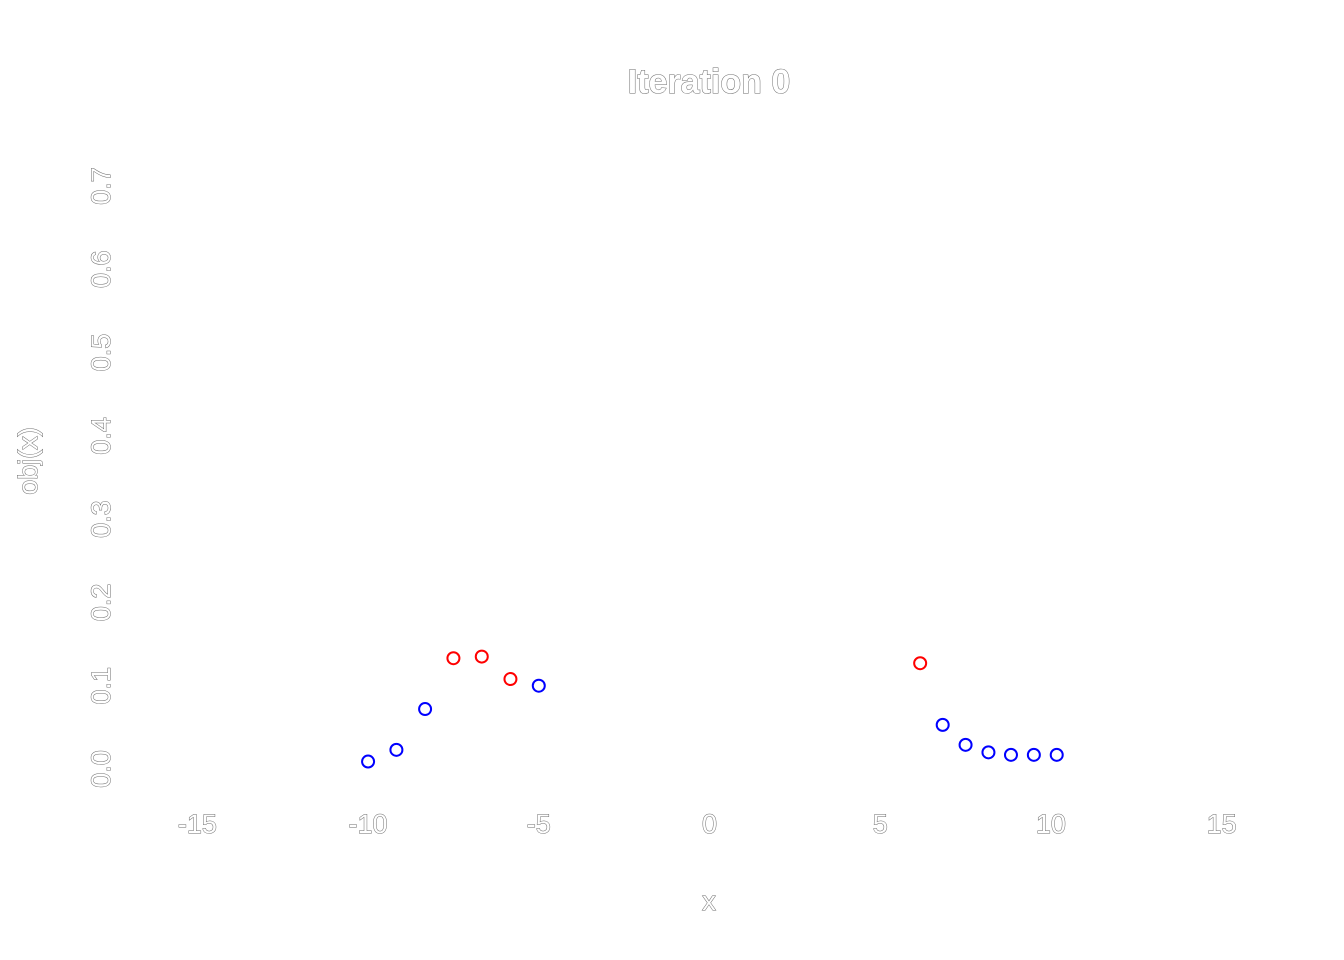 This screenshot has width=1344, height=960. Describe the element at coordinates (101, 478) in the screenshot. I see `y-axis-ticks: 0.0 0.1 0.2 0.3 0.4 0.5 0.6 0.7` at that location.